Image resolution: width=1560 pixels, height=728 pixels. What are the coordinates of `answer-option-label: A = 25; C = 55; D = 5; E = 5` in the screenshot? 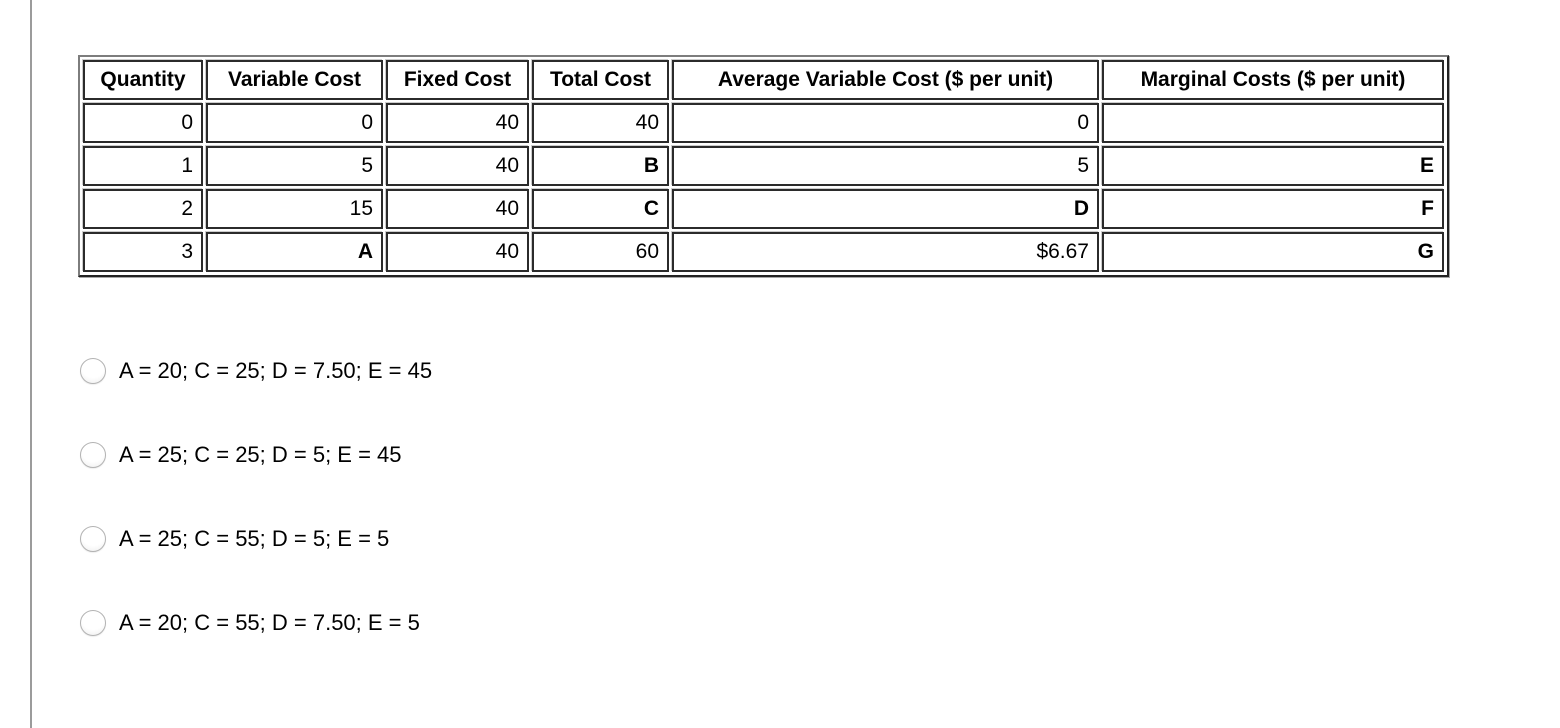 It's located at (254, 538).